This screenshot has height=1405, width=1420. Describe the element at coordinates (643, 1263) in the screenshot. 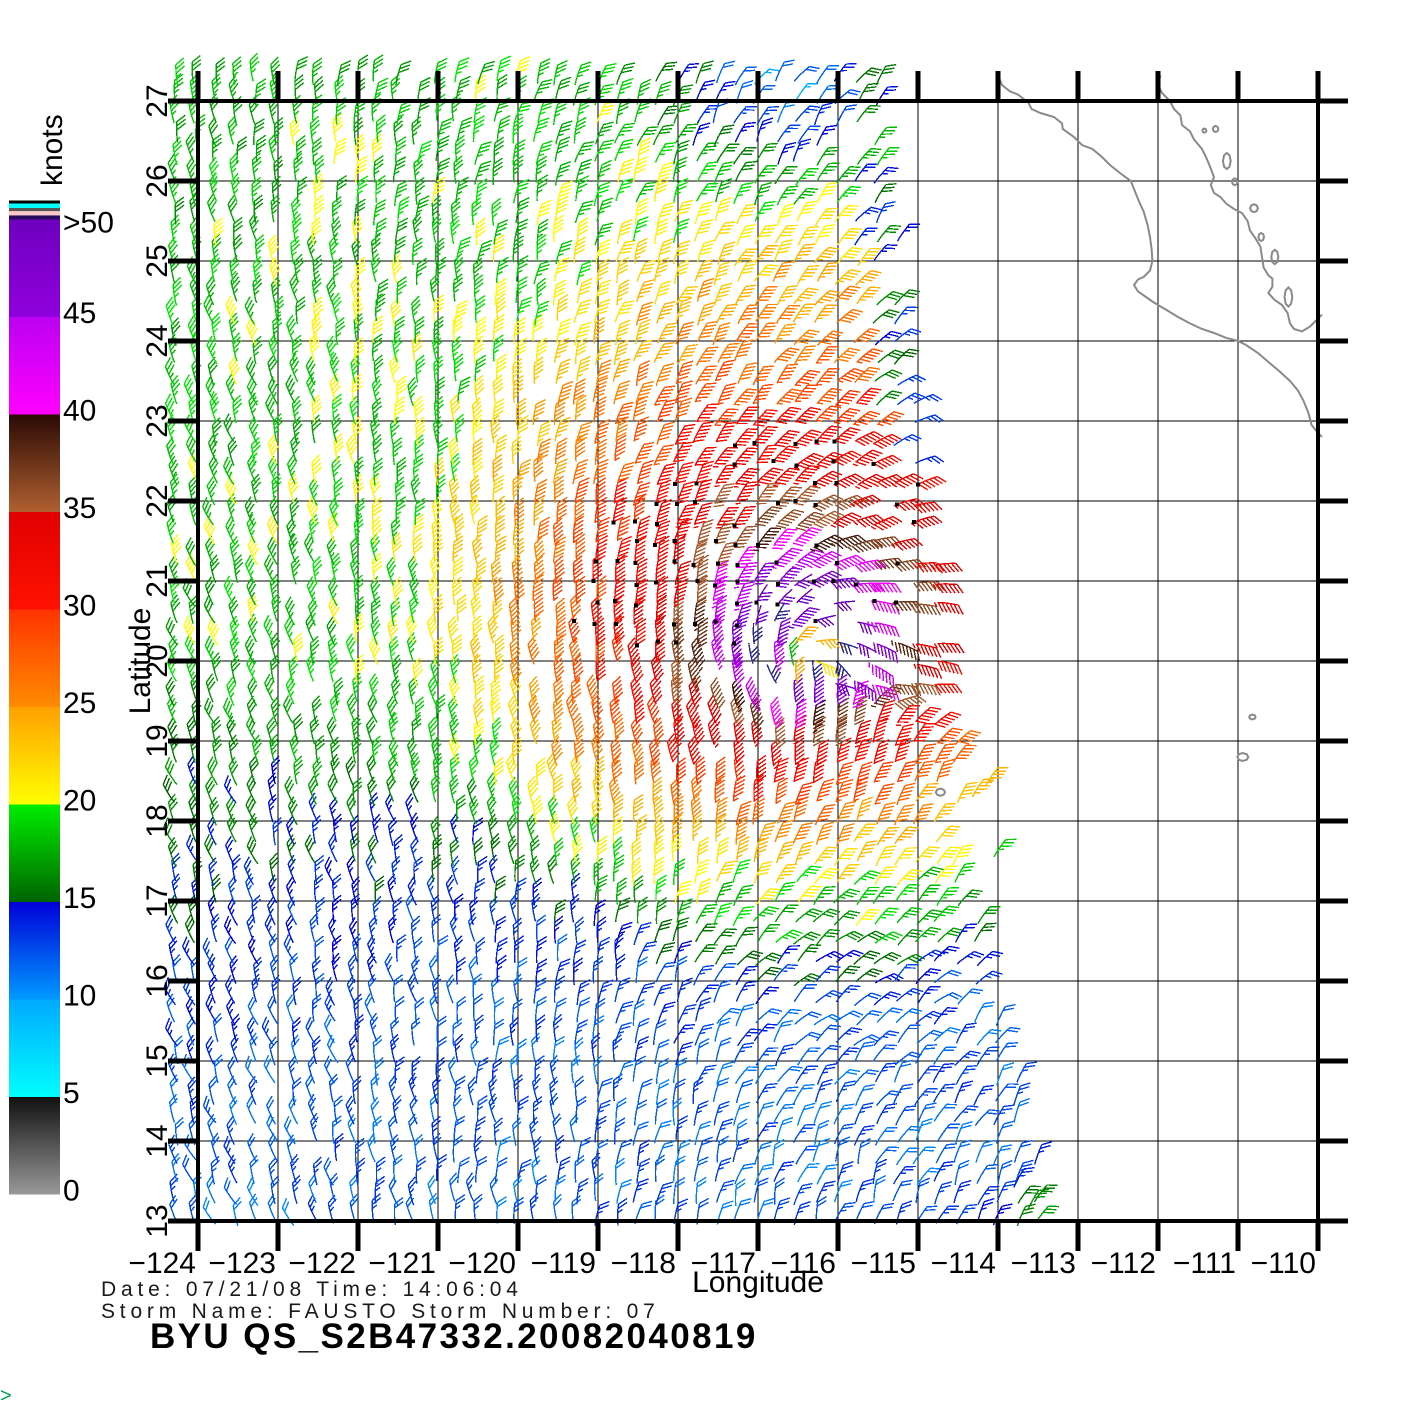

I see `svg-text: −118` at that location.